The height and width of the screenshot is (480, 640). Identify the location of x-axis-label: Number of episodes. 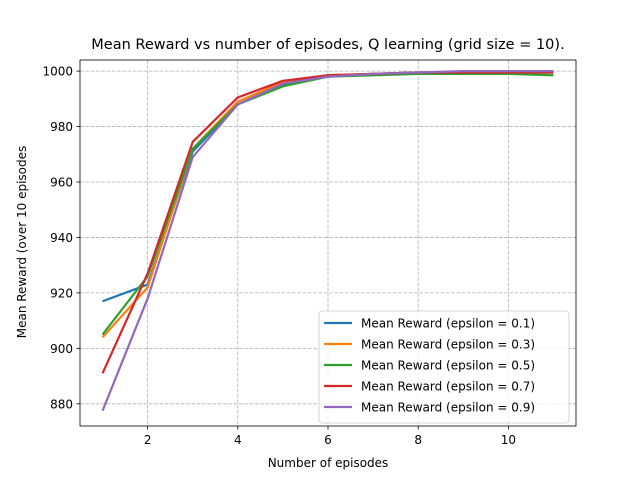
(328, 463).